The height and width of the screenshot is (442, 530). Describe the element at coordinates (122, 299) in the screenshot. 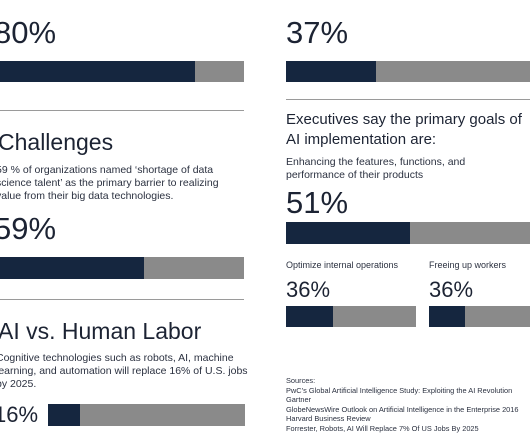

I see `divider-left-mid` at that location.